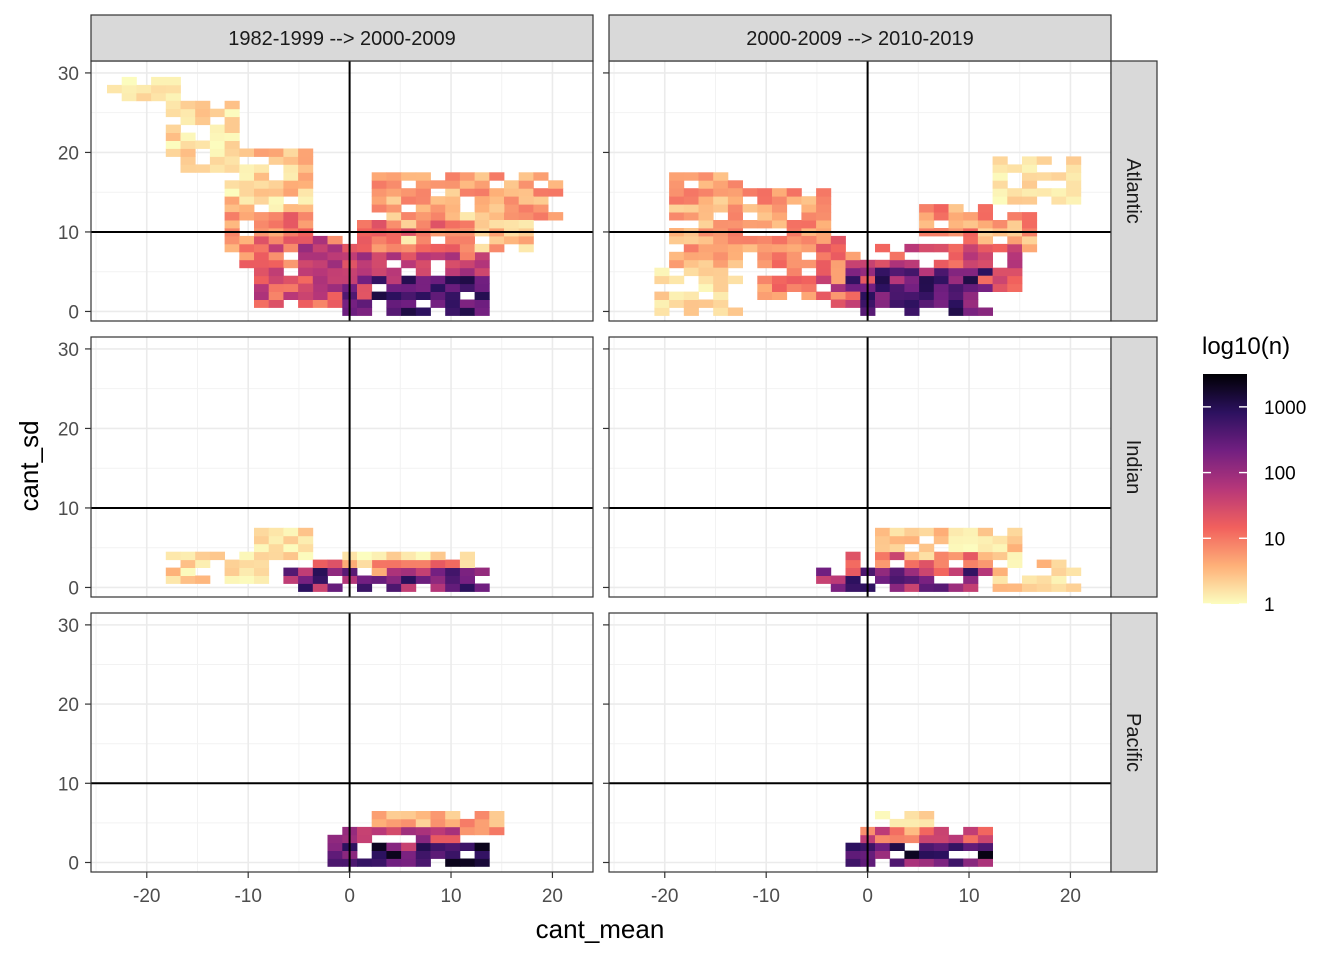 The height and width of the screenshot is (960, 1344). What do you see at coordinates (68, 705) in the screenshot?
I see `y-tick-label: 20` at bounding box center [68, 705].